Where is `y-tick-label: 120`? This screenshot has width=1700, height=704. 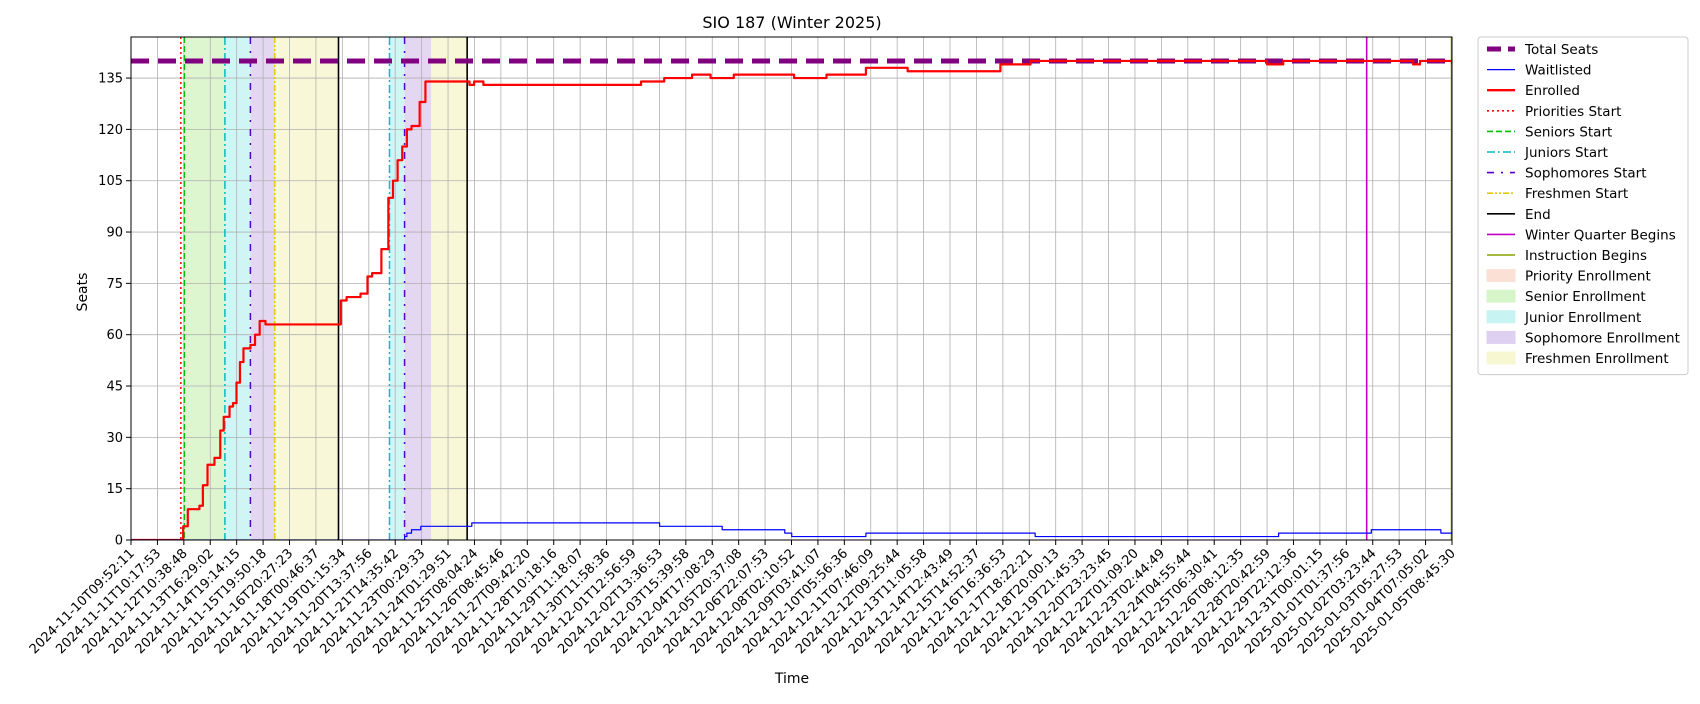 y-tick-label: 120 is located at coordinates (110, 130).